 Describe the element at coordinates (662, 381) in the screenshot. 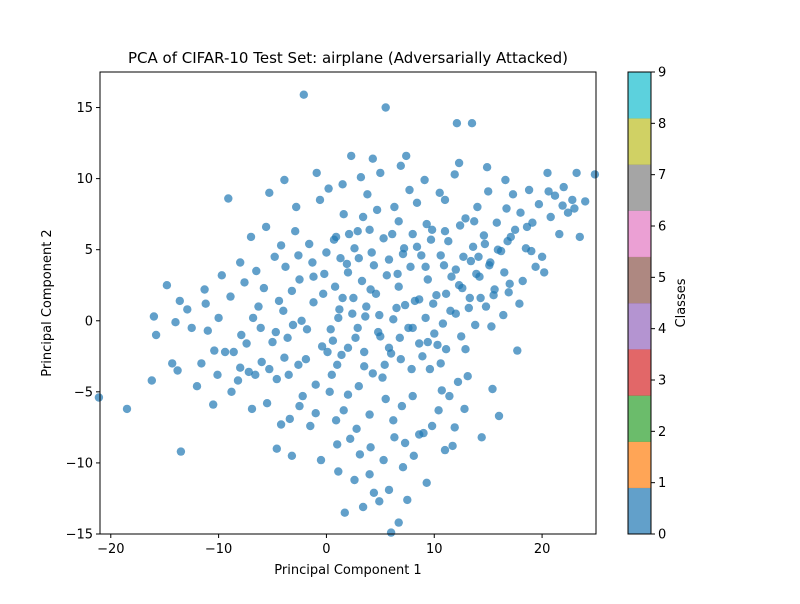

I see `colorbar-tick-label: 3` at that location.